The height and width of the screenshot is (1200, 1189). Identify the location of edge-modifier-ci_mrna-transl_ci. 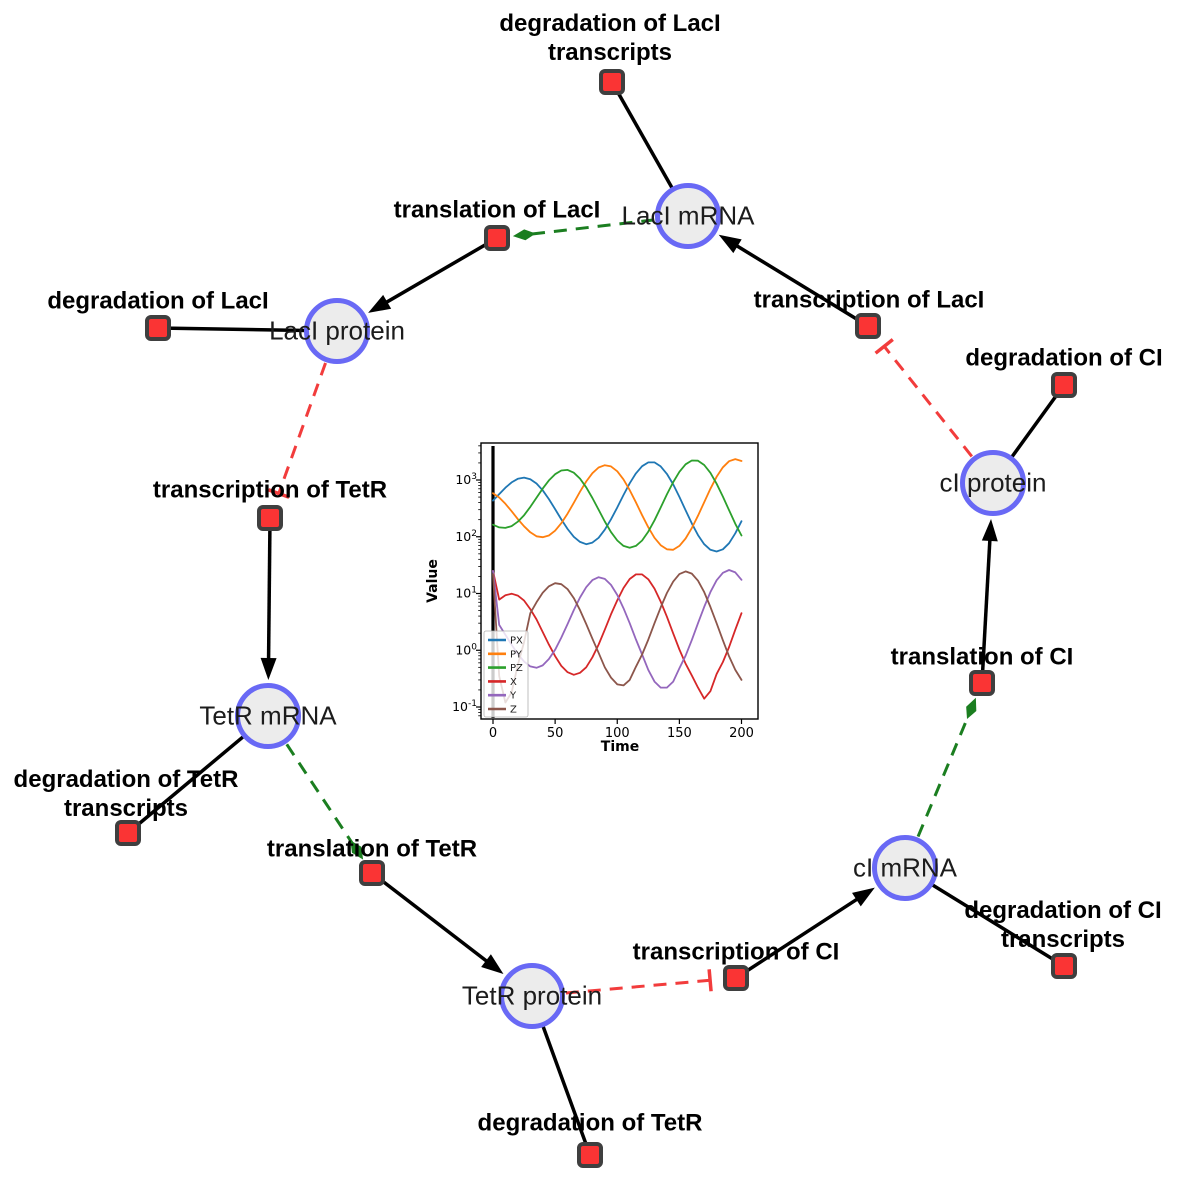
(943, 775).